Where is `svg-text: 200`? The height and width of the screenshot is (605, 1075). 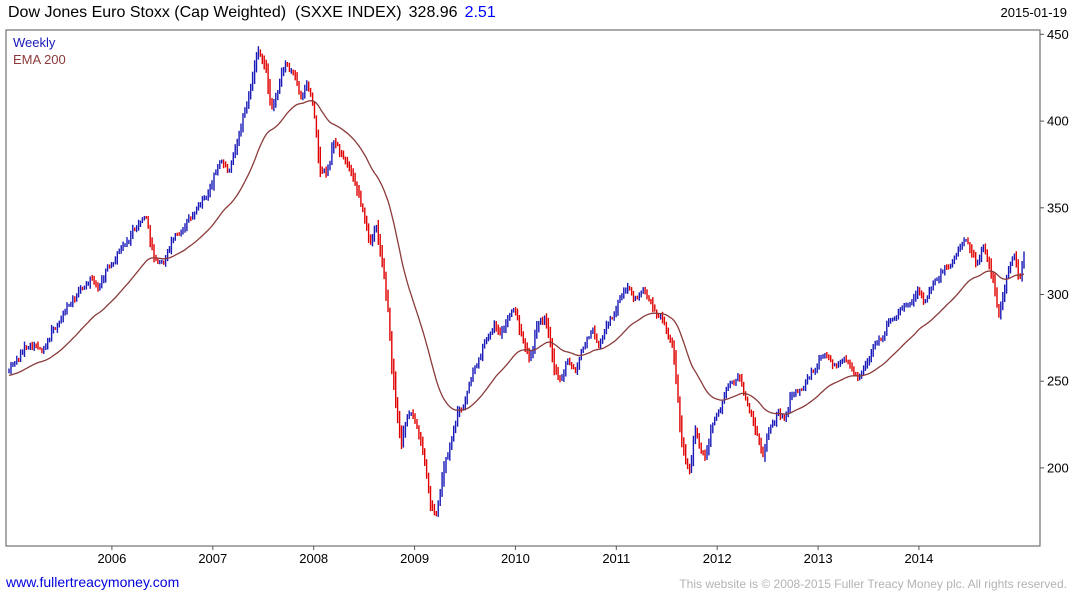
svg-text: 200 is located at coordinates (1058, 467).